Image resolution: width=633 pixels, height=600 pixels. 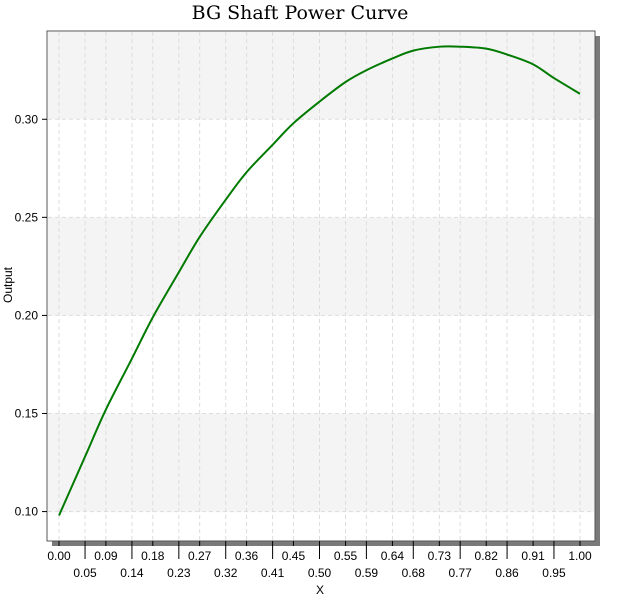 What do you see at coordinates (247, 556) in the screenshot?
I see `x-tick-label: 0.36` at bounding box center [247, 556].